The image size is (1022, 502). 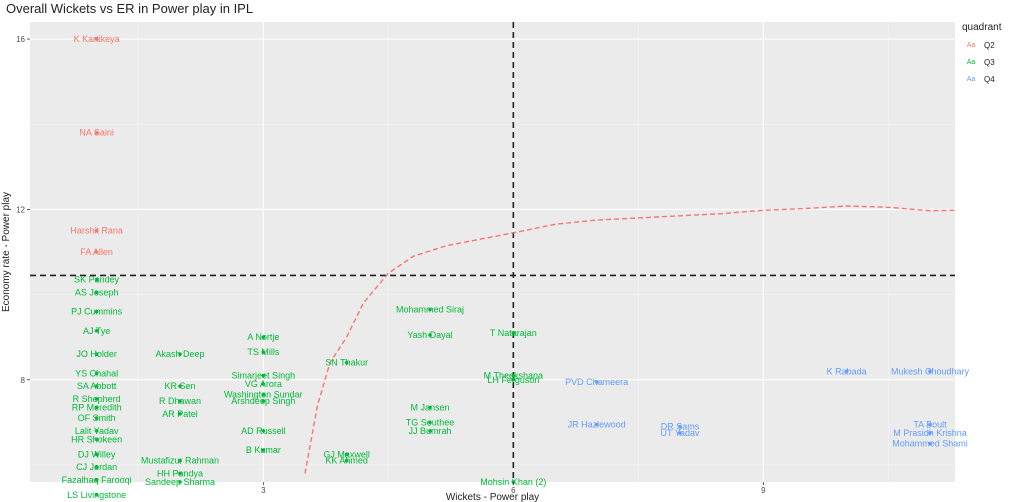 I want to click on point-mukesh-choudhary, so click(x=930, y=371).